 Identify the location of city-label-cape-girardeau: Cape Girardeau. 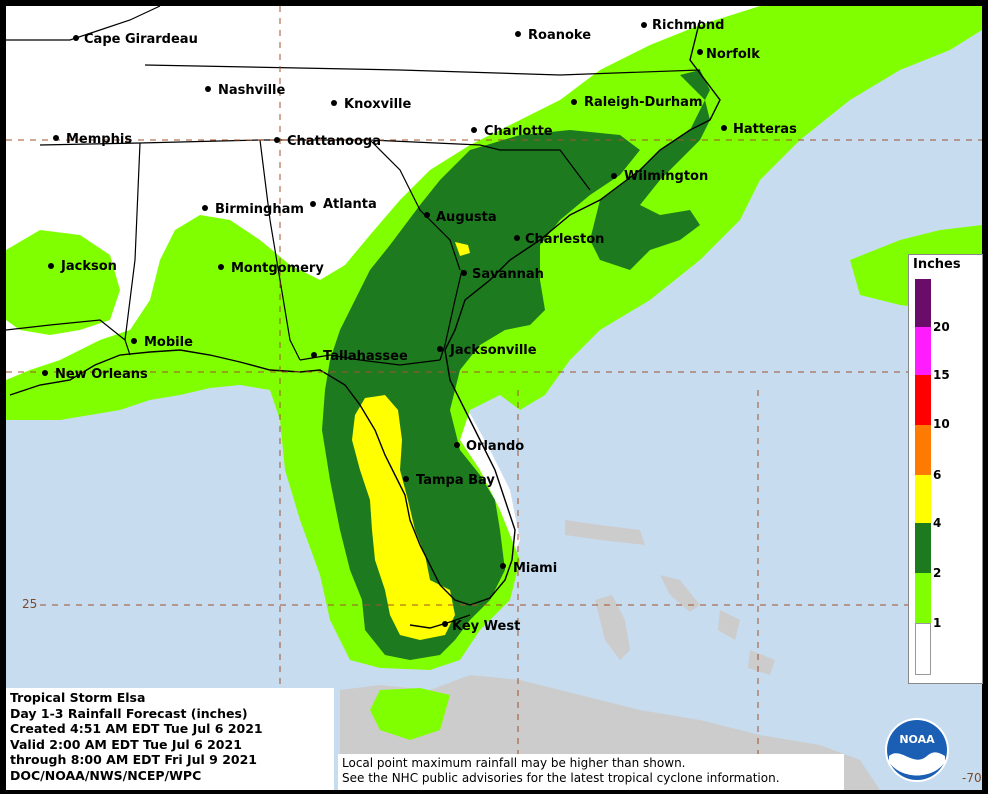
(141, 39).